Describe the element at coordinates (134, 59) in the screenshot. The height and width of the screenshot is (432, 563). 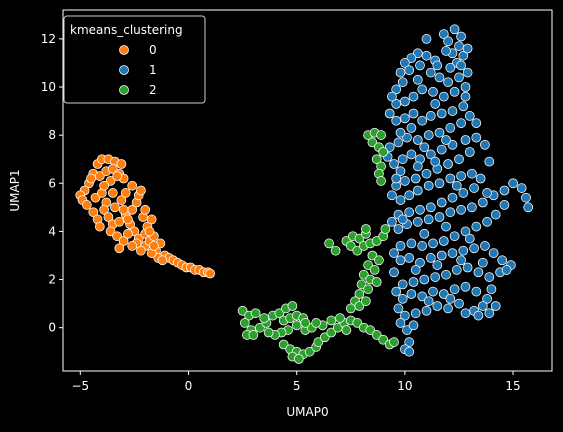
I see `legend: kmeans_clustering 0 1 2` at that location.